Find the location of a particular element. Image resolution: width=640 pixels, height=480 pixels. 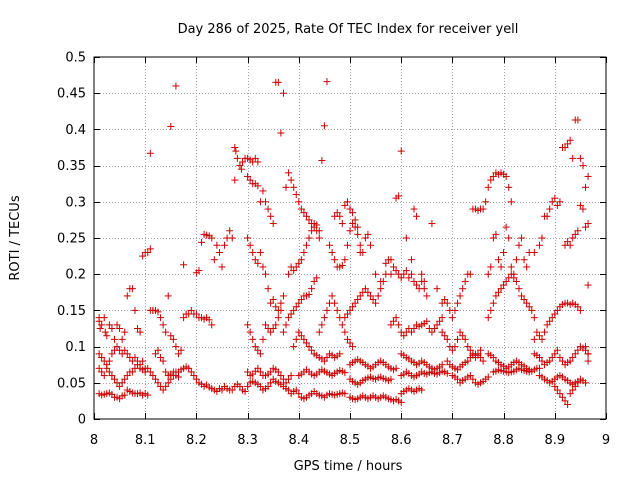

y-tick-label: 0.3 is located at coordinates (75, 202).